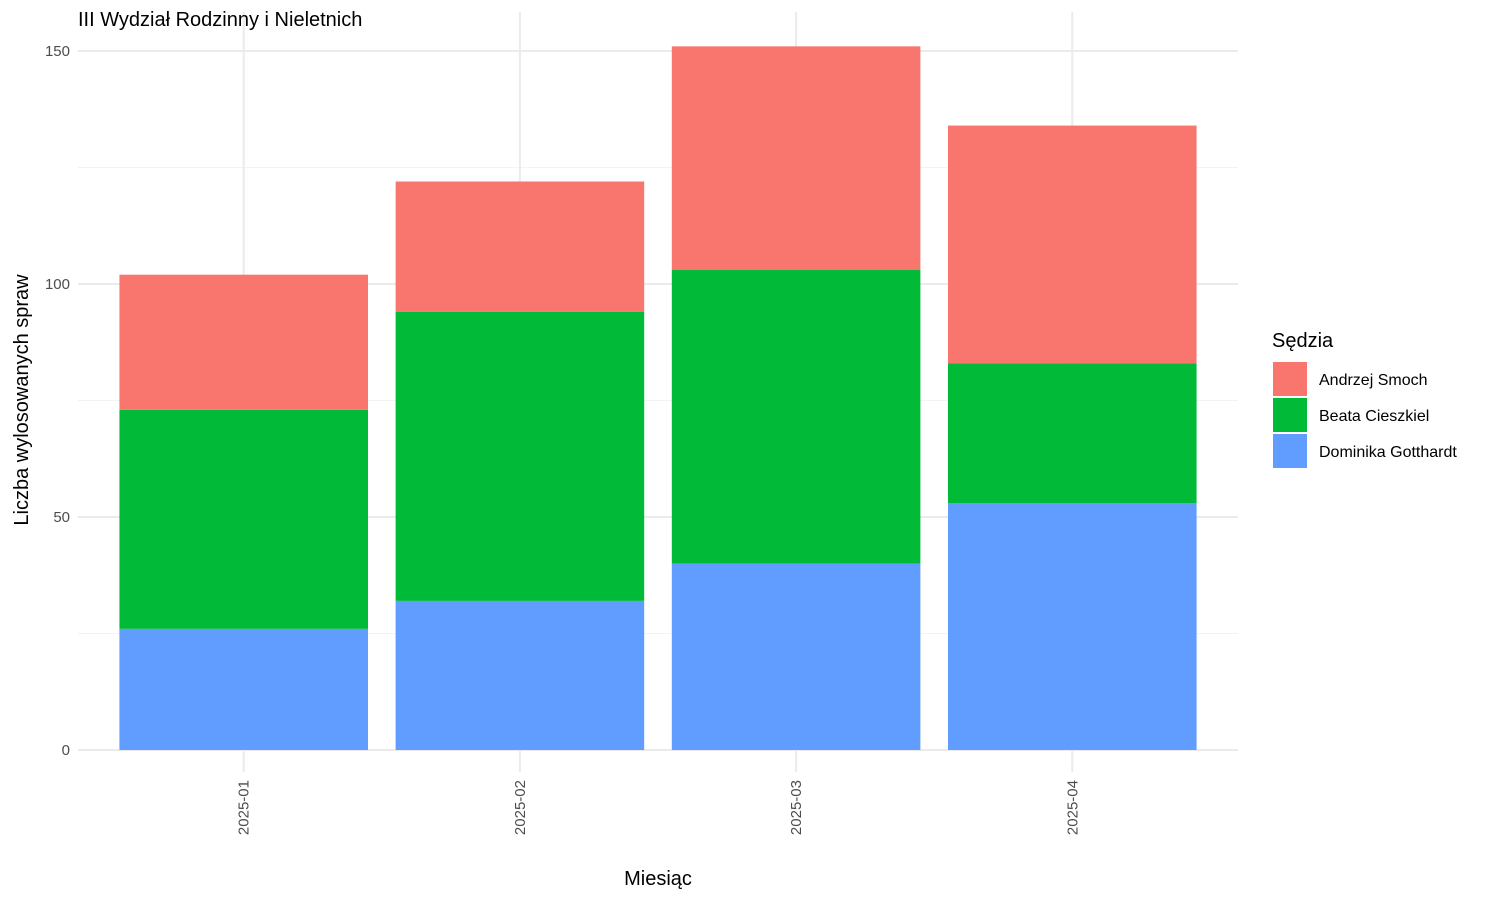  I want to click on x-axis-title: Miesiąc, so click(658, 879).